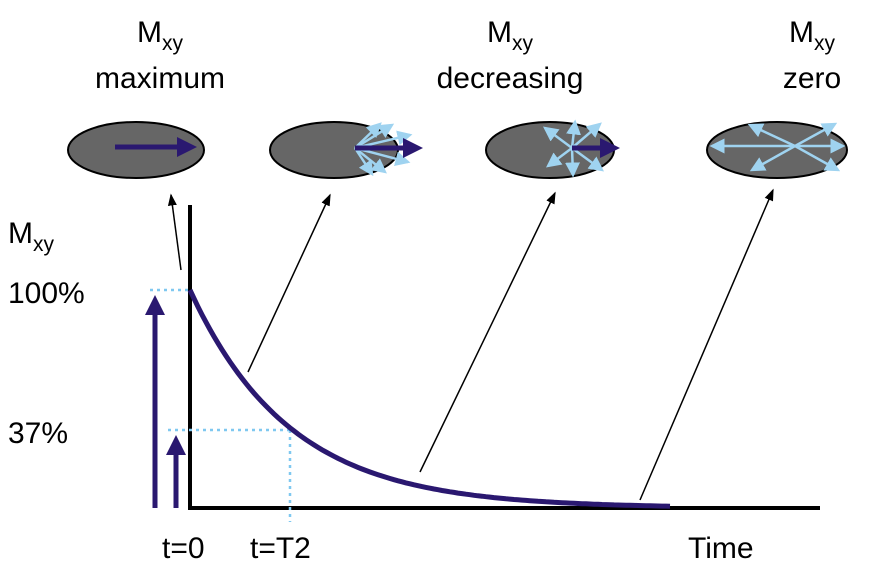 This screenshot has width=877, height=567. I want to click on state-label: maximum, so click(160, 78).